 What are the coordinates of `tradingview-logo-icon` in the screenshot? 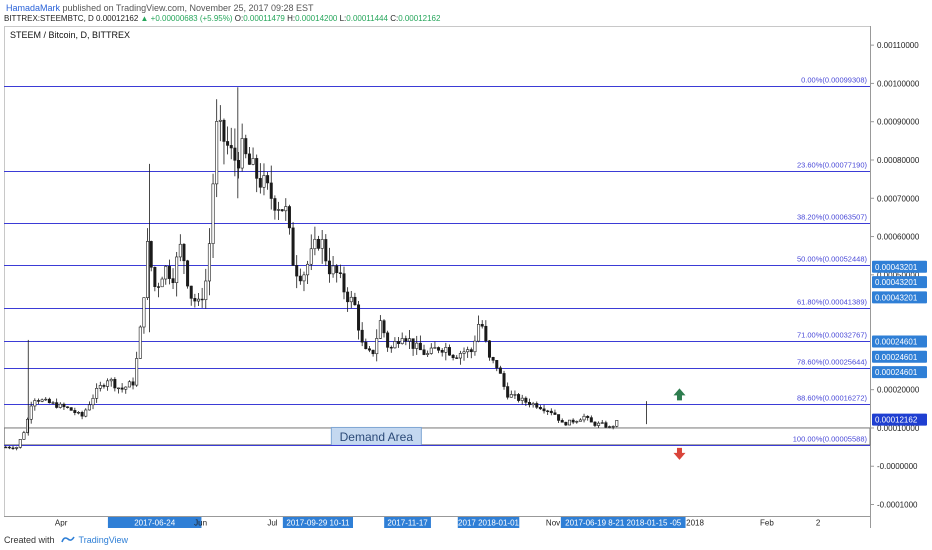 It's located at (67, 540).